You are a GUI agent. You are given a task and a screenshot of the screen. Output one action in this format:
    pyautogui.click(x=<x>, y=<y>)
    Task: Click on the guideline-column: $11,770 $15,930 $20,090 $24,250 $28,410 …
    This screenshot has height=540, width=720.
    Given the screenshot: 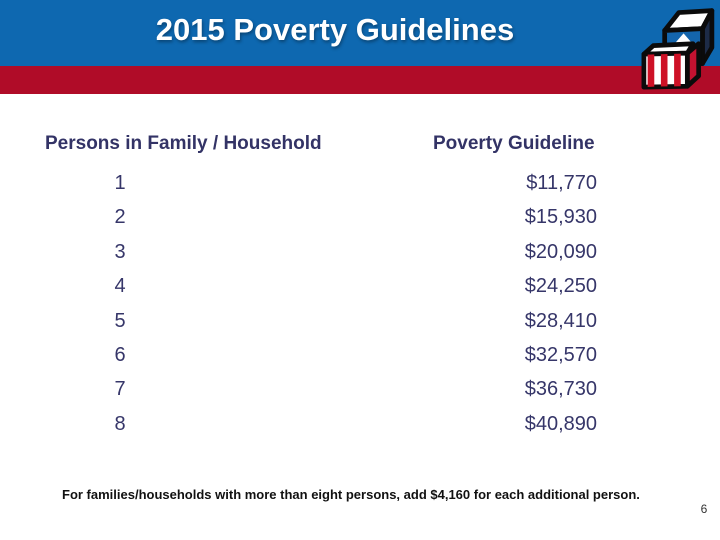 What is the action you would take?
    pyautogui.click(x=508, y=303)
    